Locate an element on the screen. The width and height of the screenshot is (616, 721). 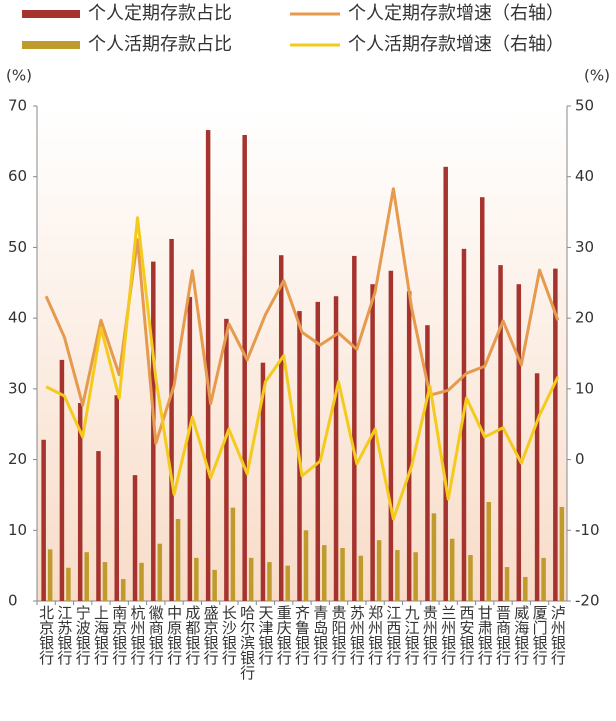
x-tick-label: 厦门银行 is located at coordinates (540, 635).